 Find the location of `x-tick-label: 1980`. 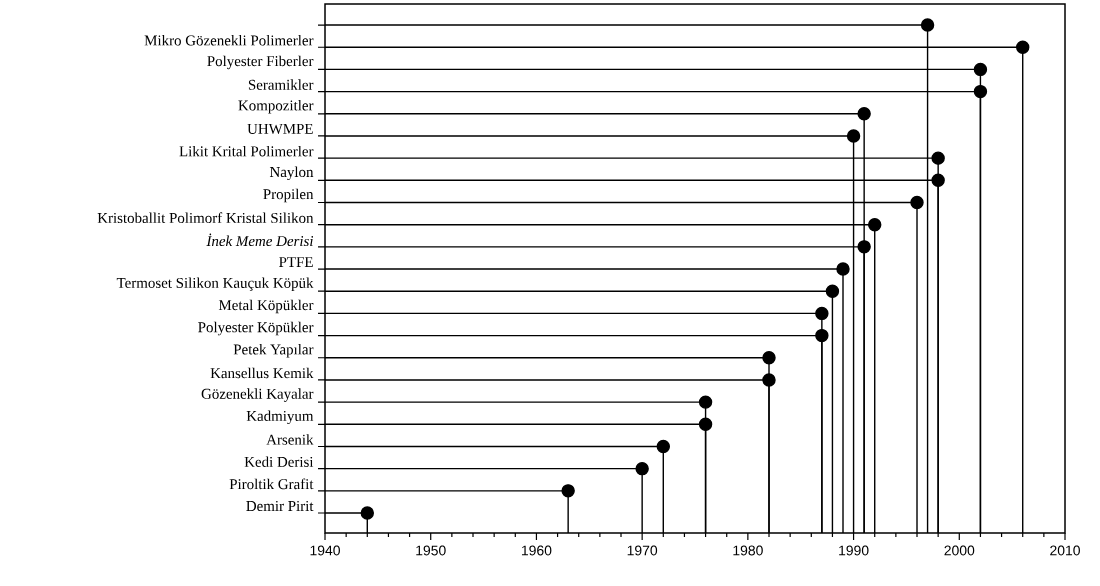

x-tick-label: 1980 is located at coordinates (748, 550).